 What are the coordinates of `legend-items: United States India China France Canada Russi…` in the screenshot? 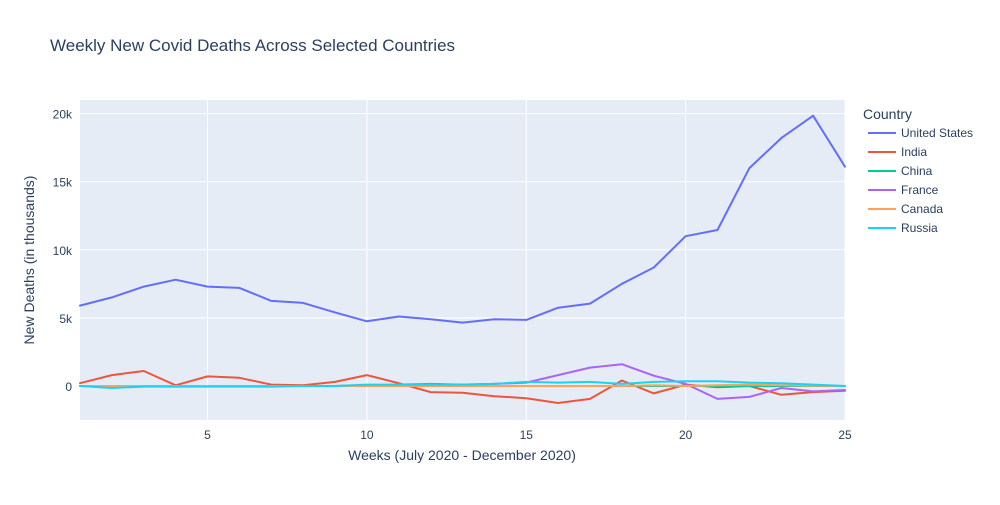 It's located at (920, 180).